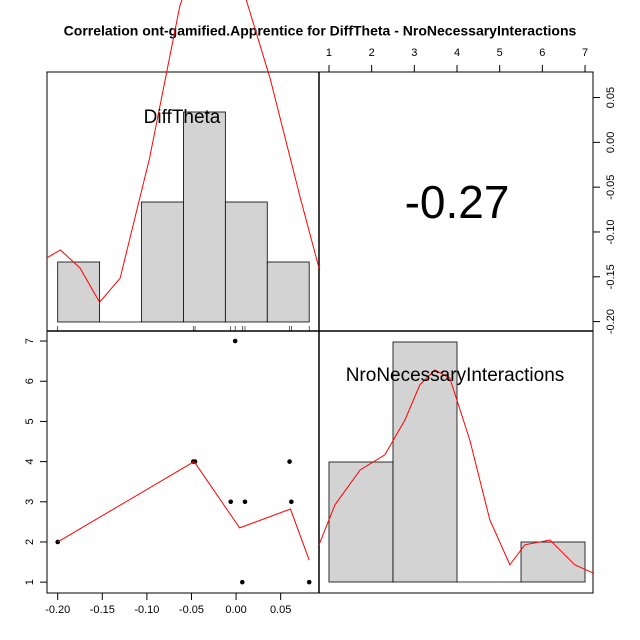 This screenshot has width=640, height=640. What do you see at coordinates (146, 610) in the screenshot?
I see `x-tick-label: -0.10` at bounding box center [146, 610].